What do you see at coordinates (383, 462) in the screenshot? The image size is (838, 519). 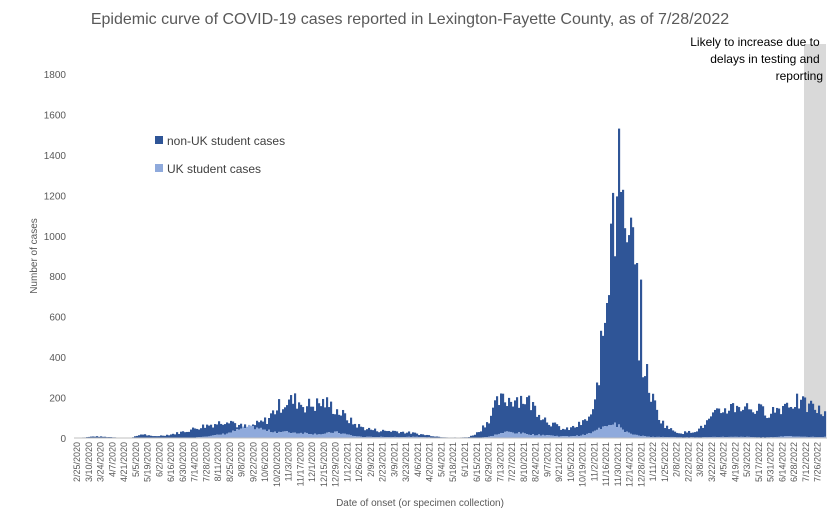 I see `x-tick-label: 2/23/2021` at bounding box center [383, 462].